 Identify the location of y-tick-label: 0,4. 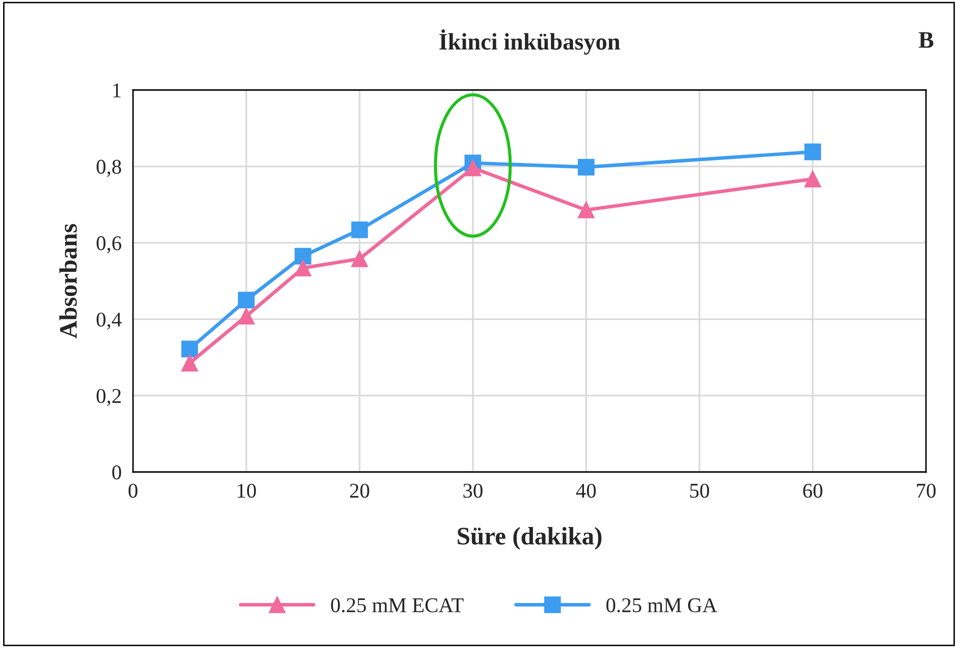
(109, 321).